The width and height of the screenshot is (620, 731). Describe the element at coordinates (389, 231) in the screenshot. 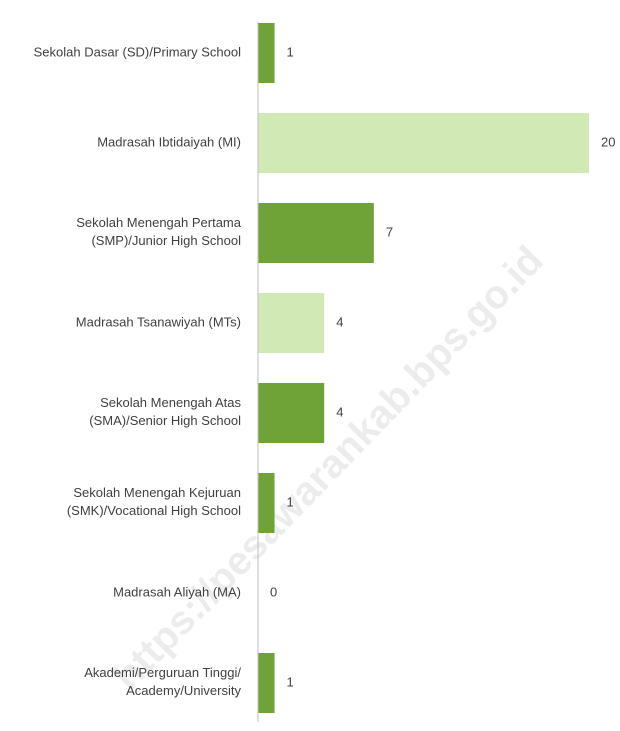

I see `value-label: 7` at that location.